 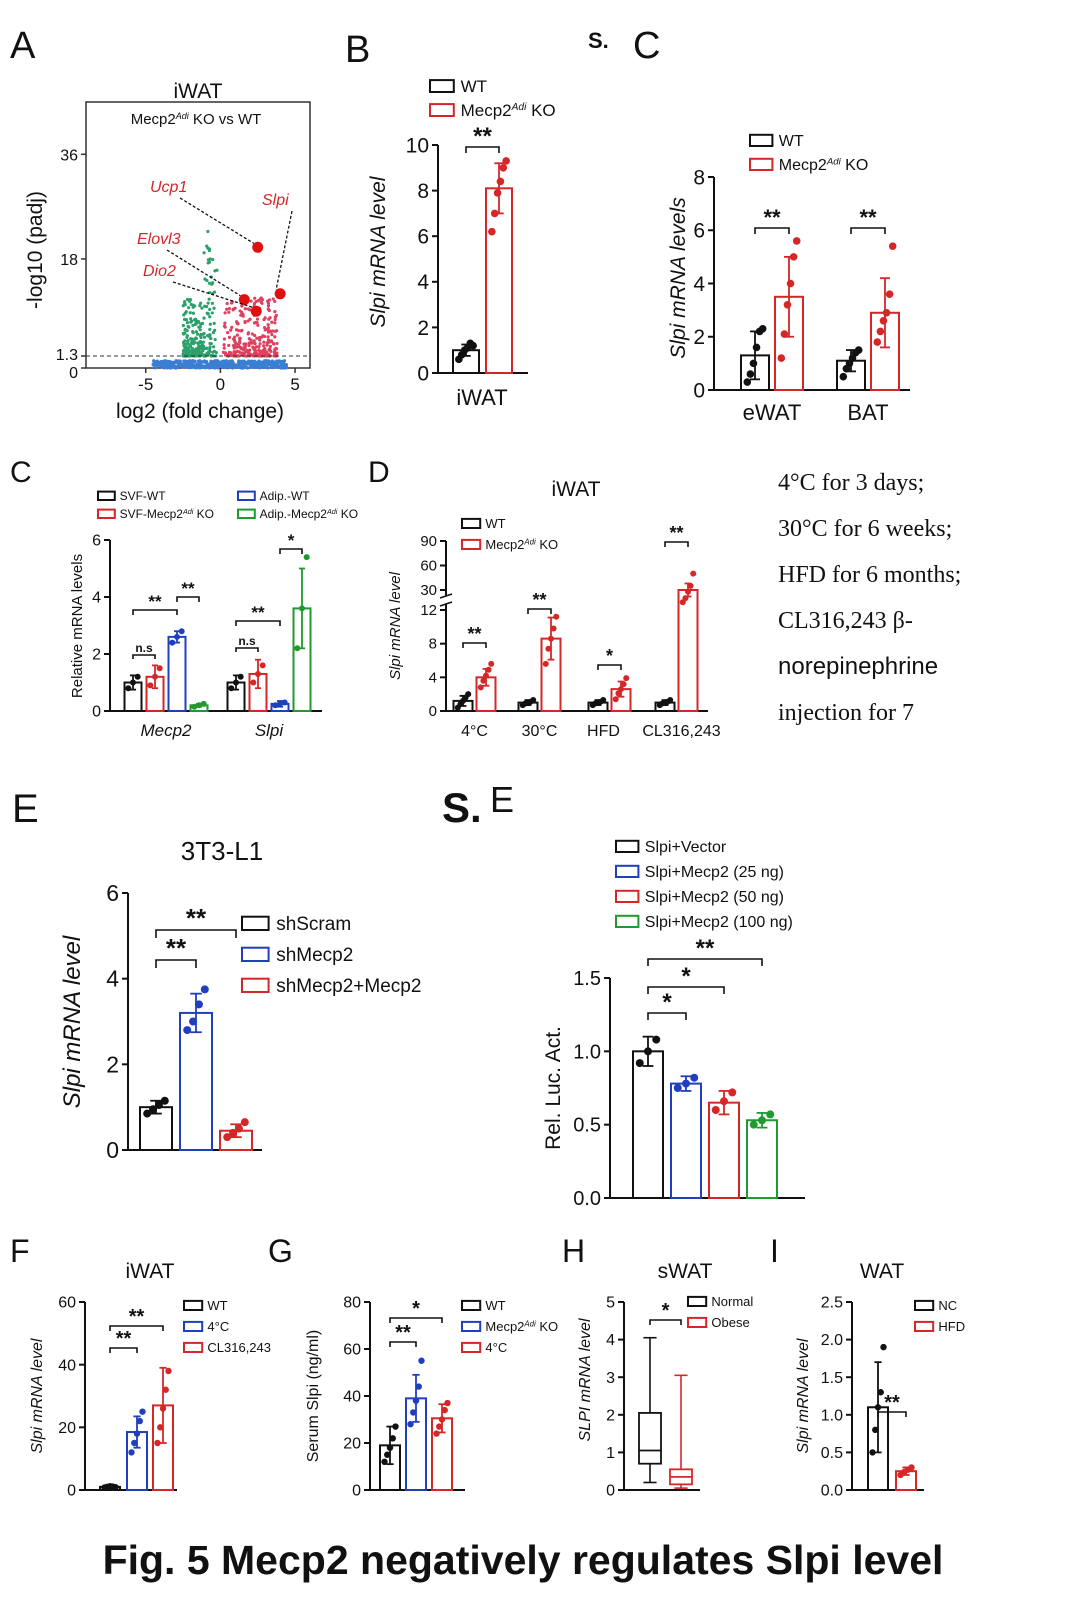 I want to click on F-y-tick-label: 0, so click(x=71, y=1491).